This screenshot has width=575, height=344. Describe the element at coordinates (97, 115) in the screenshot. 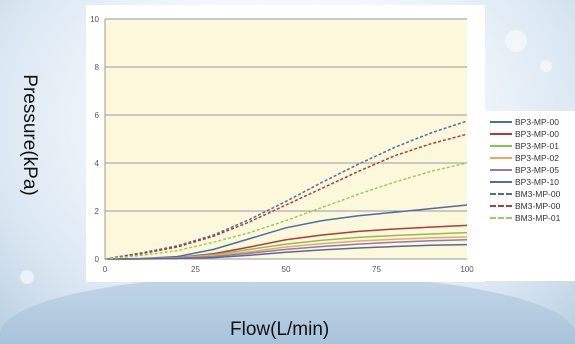

I see `y-tick-label: 6` at that location.